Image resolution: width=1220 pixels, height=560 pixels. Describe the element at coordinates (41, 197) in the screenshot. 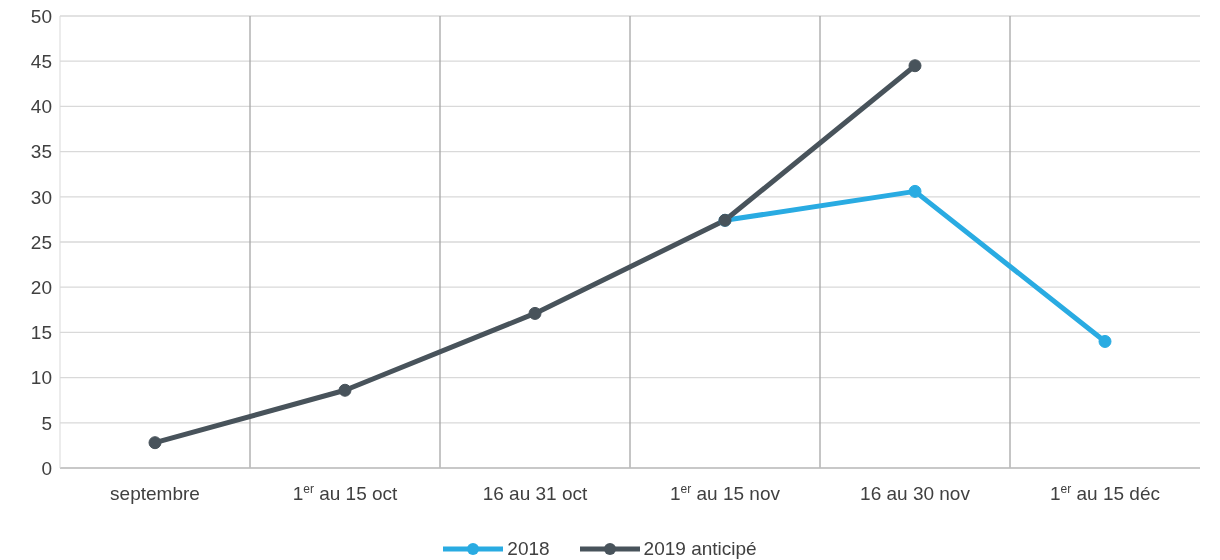

I see `y-tick-label: 30` at that location.